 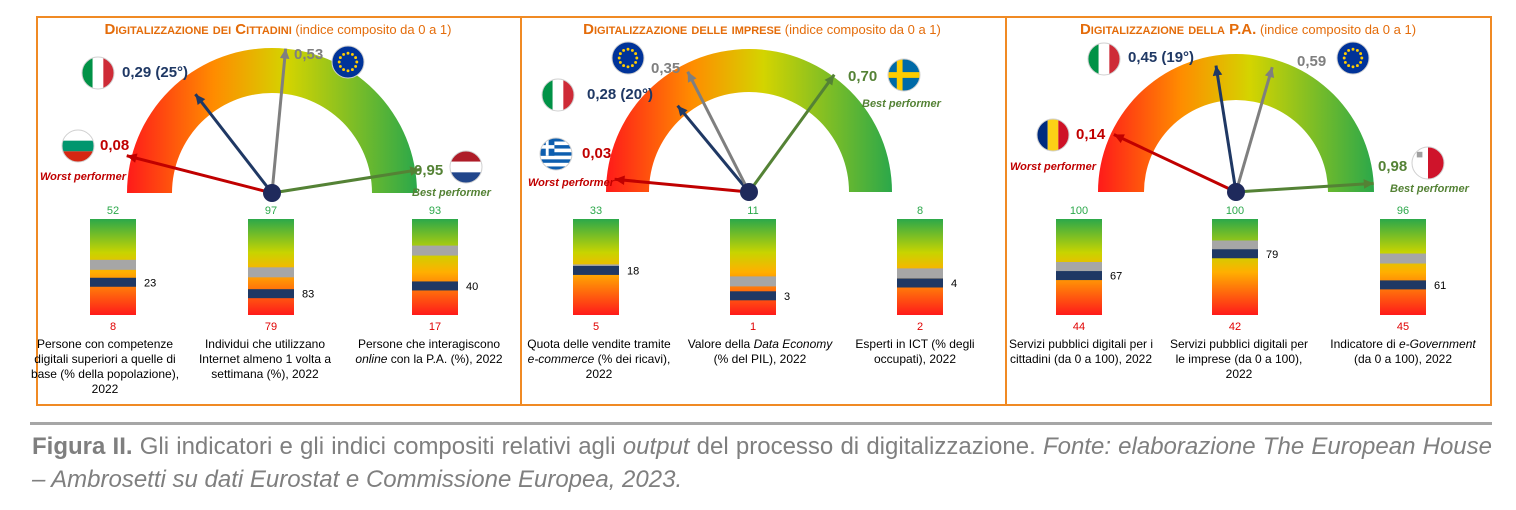 I want to click on greece-flag, so click(x=556, y=154).